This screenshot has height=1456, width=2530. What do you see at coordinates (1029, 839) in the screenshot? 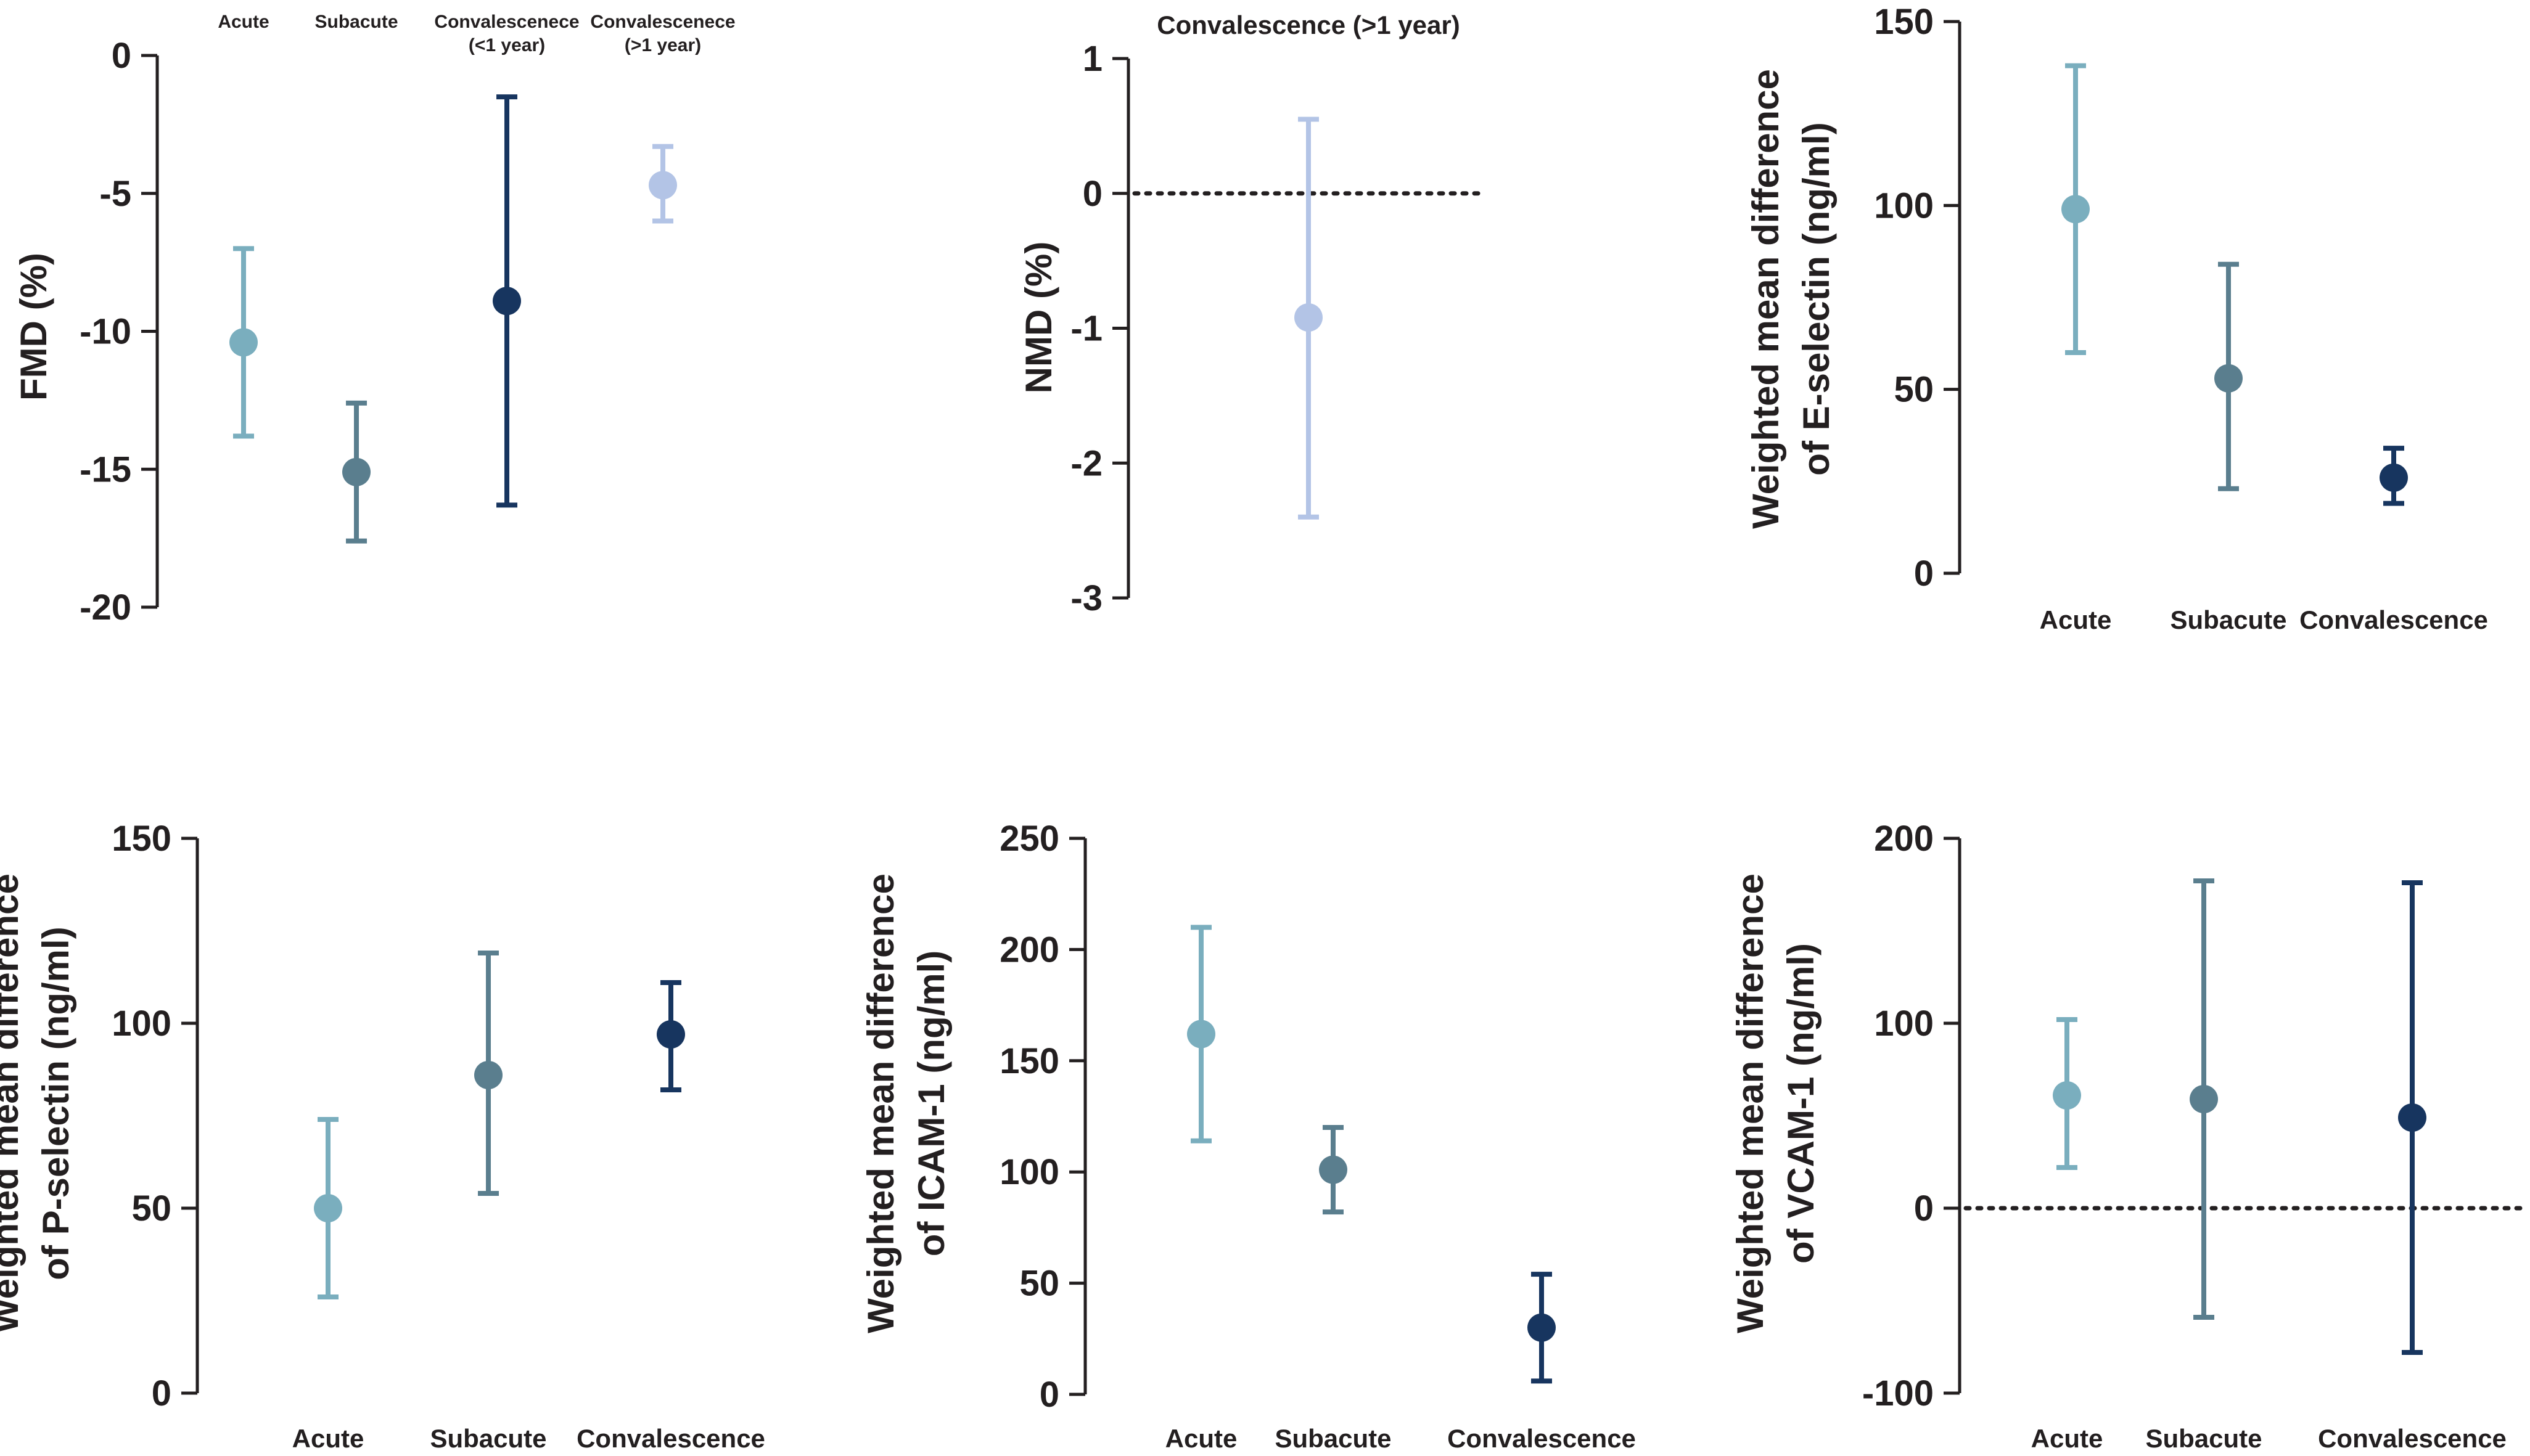
I see `y-tick-label: 250` at bounding box center [1029, 839].